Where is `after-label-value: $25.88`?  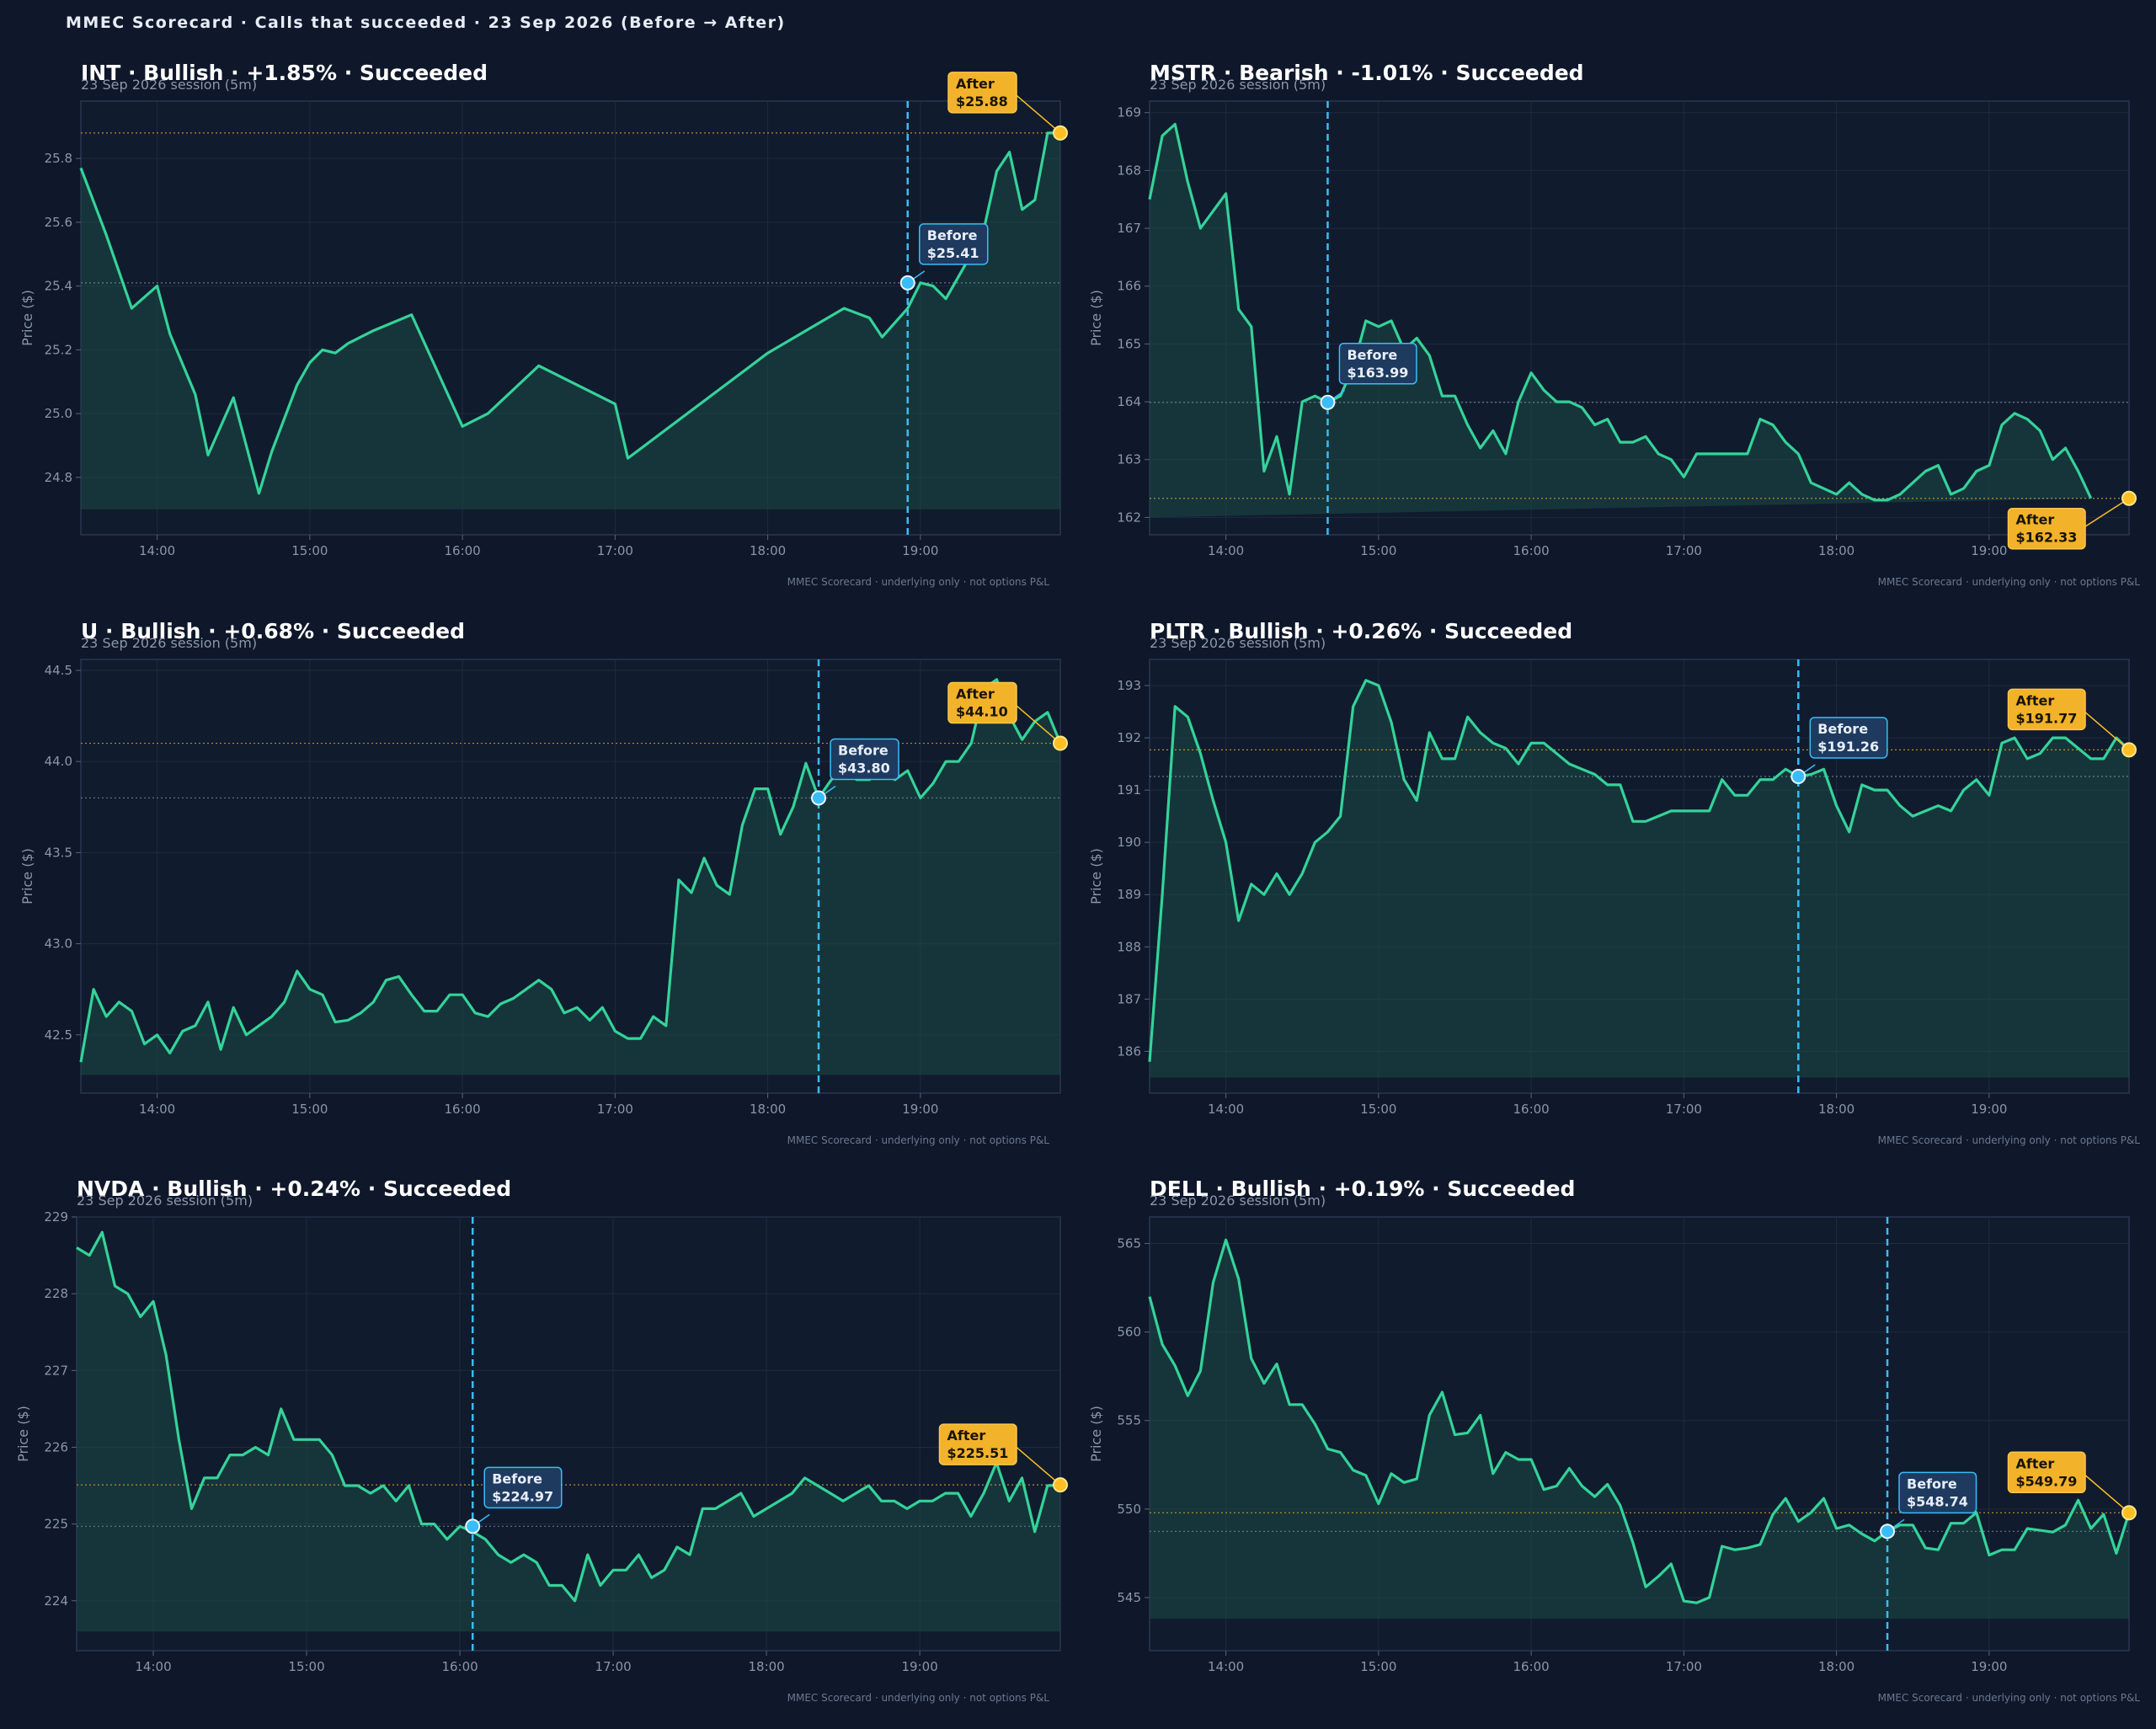 after-label-value: $25.88 is located at coordinates (982, 101).